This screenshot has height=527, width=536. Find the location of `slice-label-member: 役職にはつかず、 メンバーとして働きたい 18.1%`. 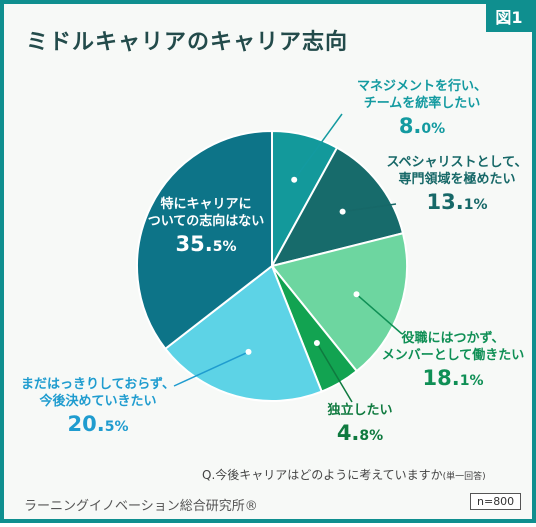

slice-label-member: 役職にはつかず、 メンバーとして働きたい 18.1% is located at coordinates (453, 360).